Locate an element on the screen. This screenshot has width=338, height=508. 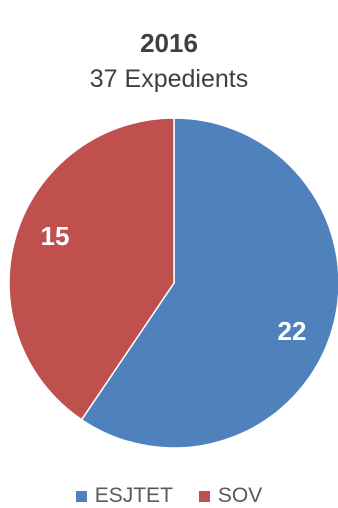
data-label-sov: 15 is located at coordinates (55, 236).